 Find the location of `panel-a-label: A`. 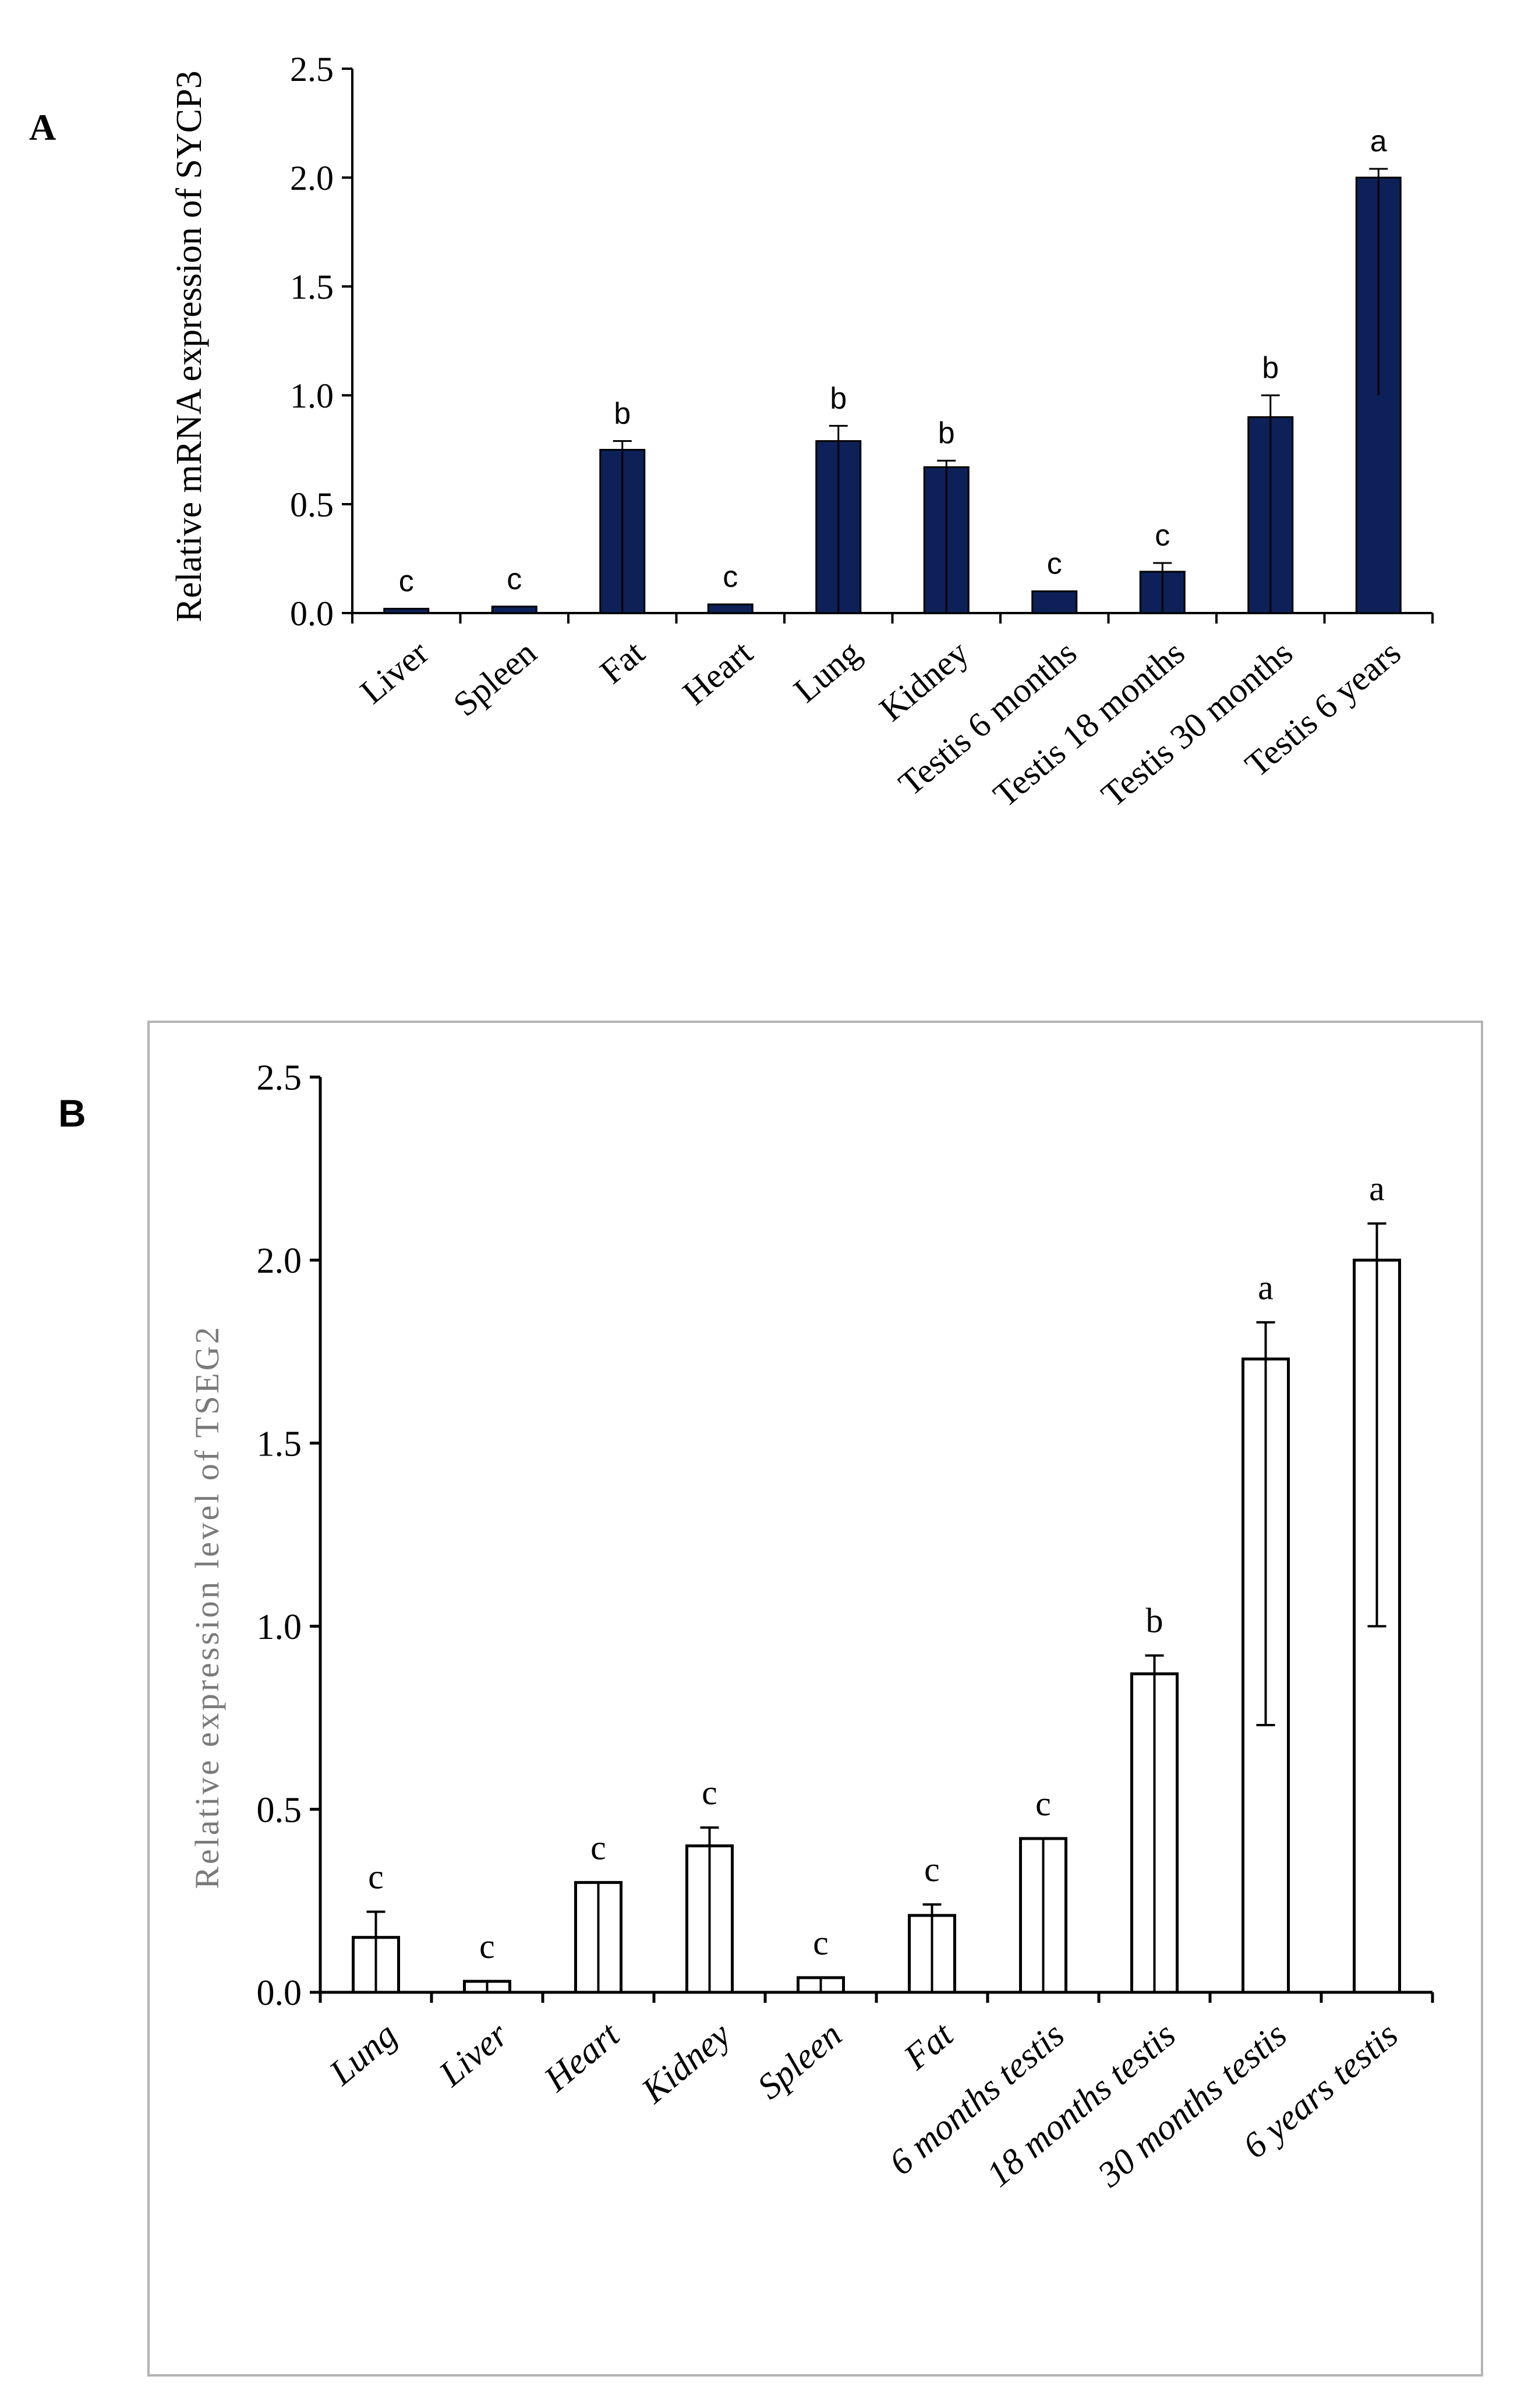

panel-a-label: A is located at coordinates (42, 127).